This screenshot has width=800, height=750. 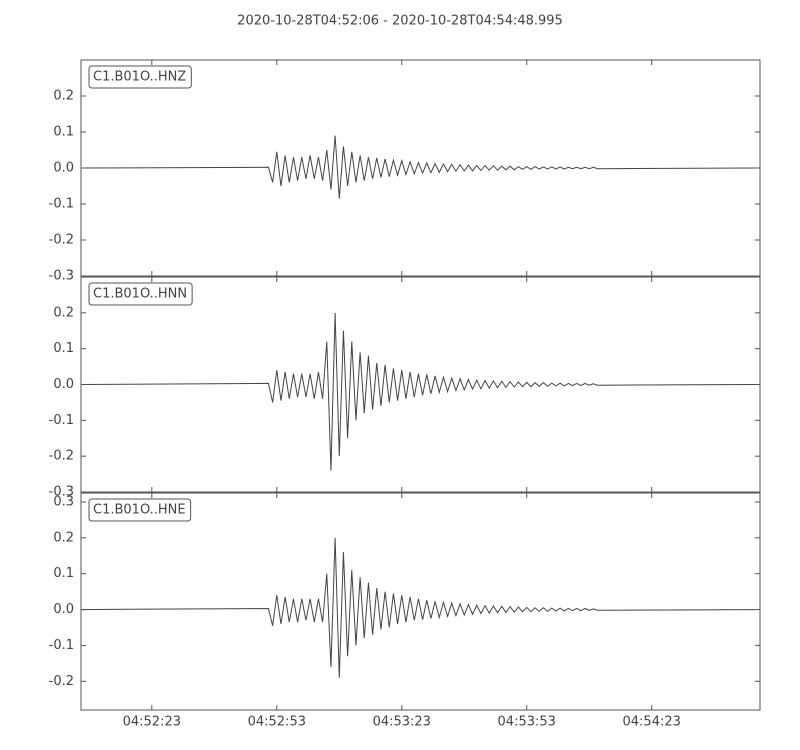 I want to click on x-tick-label: 04:53:23, so click(x=402, y=722).